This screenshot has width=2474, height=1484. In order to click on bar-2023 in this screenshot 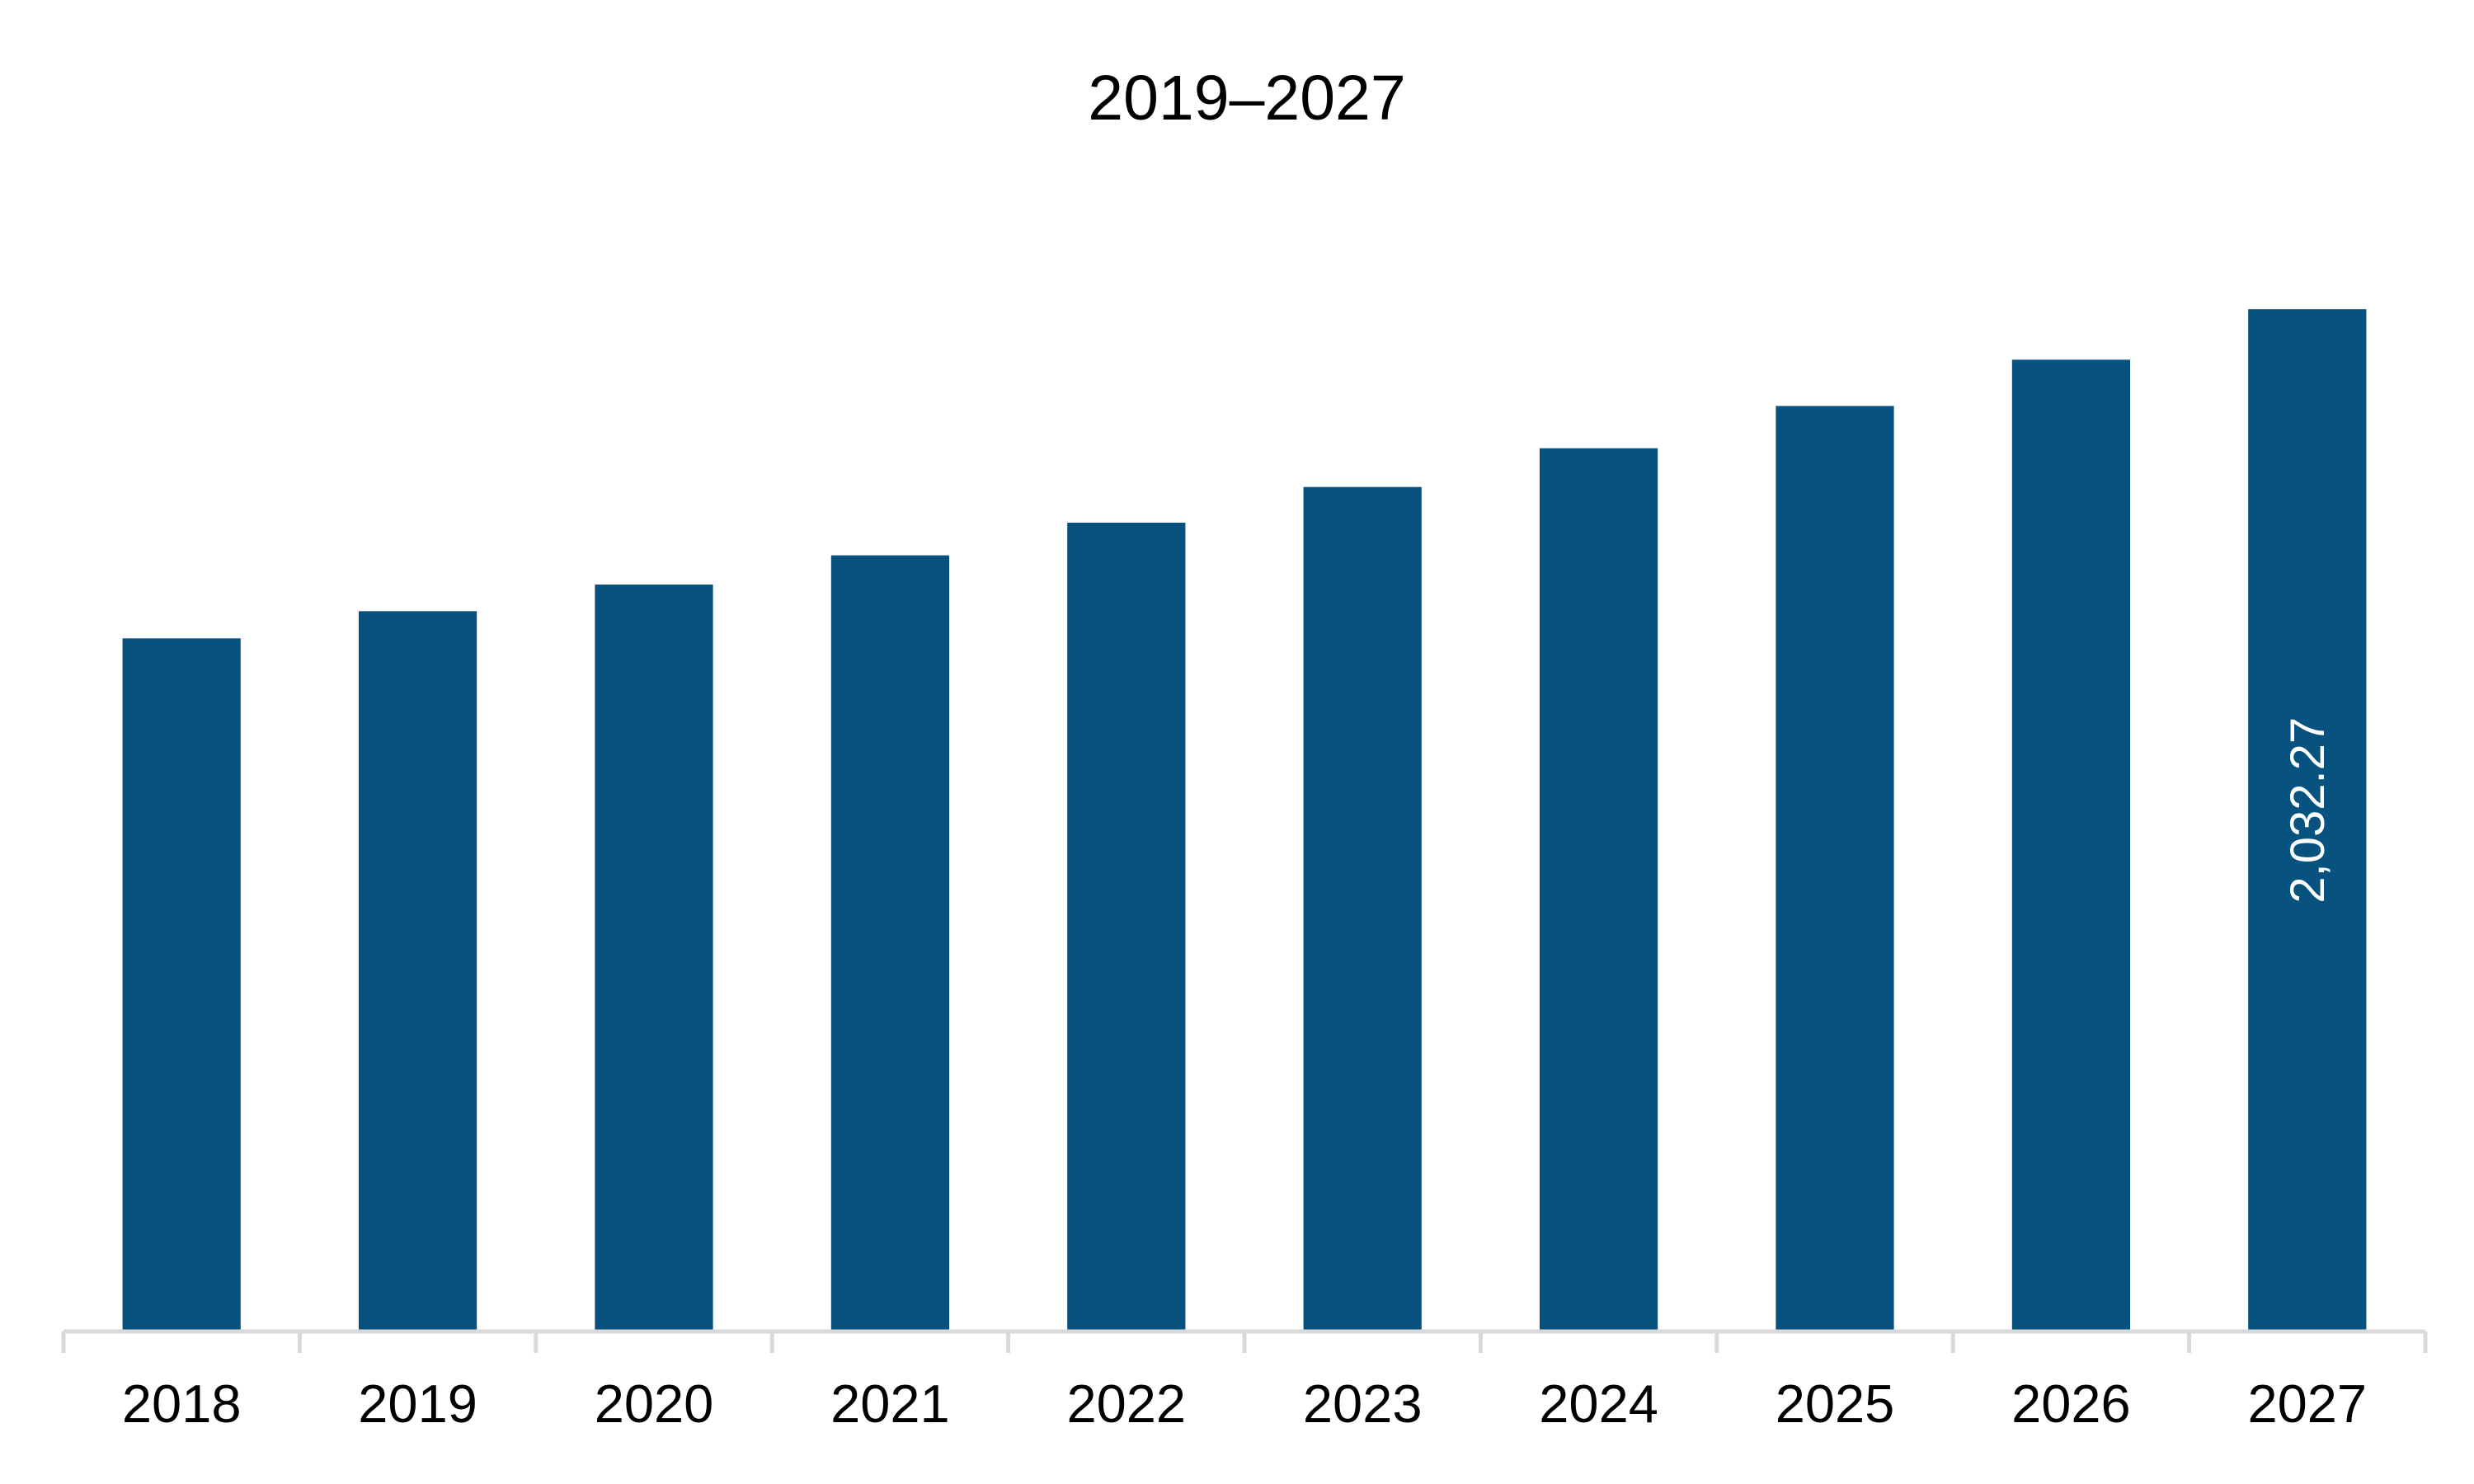, I will do `click(1362, 909)`.